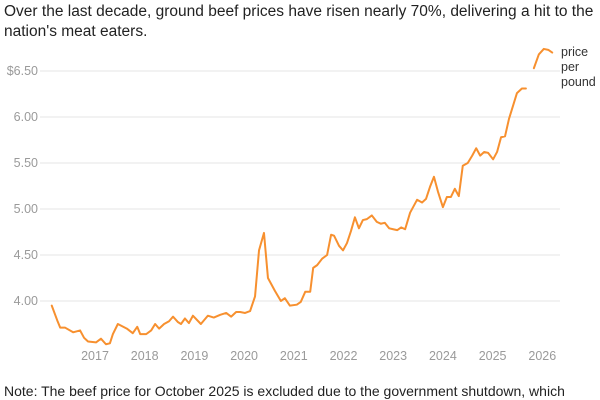  What do you see at coordinates (145, 356) in the screenshot?
I see `x-tick-label: 2018` at bounding box center [145, 356].